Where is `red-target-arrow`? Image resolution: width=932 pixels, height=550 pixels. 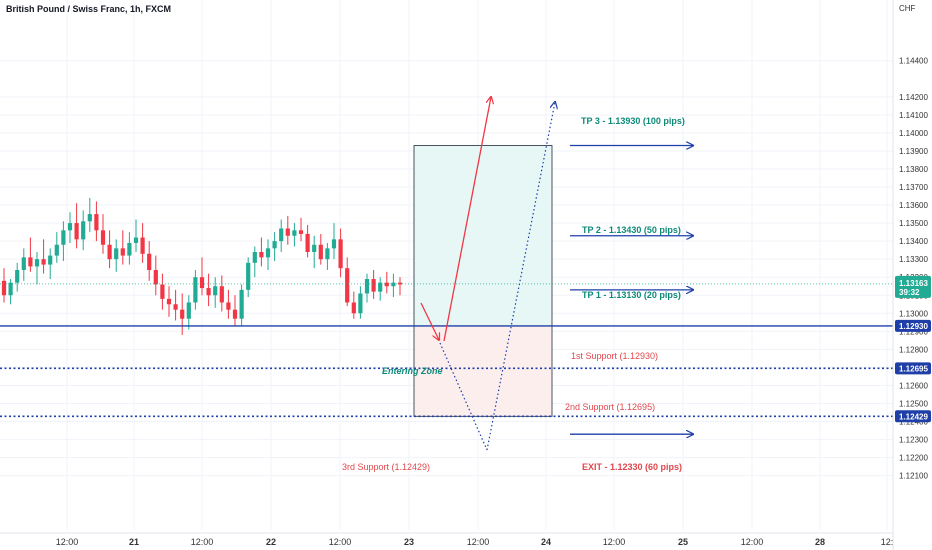
red-target-arrow is located at coordinates (467, 219).